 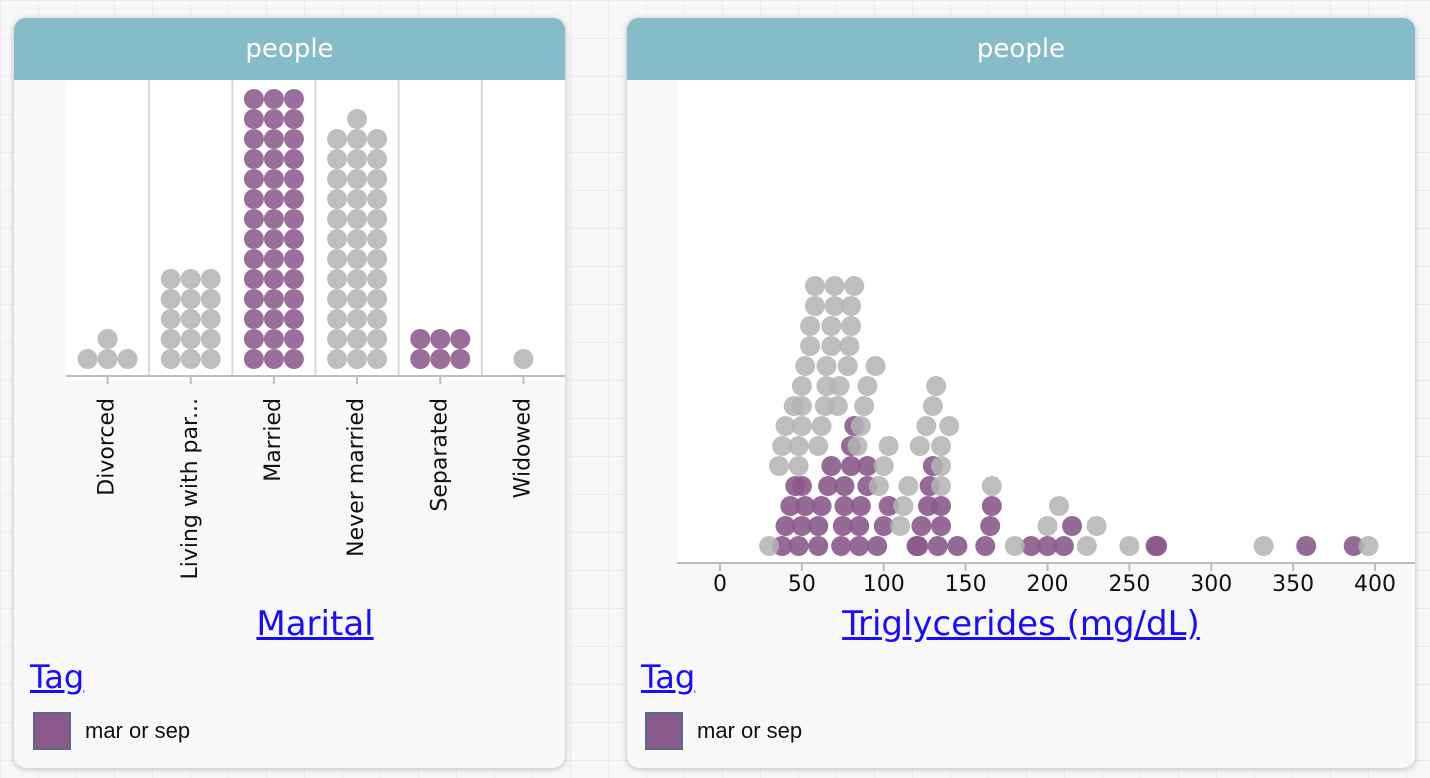 What do you see at coordinates (966, 584) in the screenshot?
I see `x-tick-label: 150` at bounding box center [966, 584].